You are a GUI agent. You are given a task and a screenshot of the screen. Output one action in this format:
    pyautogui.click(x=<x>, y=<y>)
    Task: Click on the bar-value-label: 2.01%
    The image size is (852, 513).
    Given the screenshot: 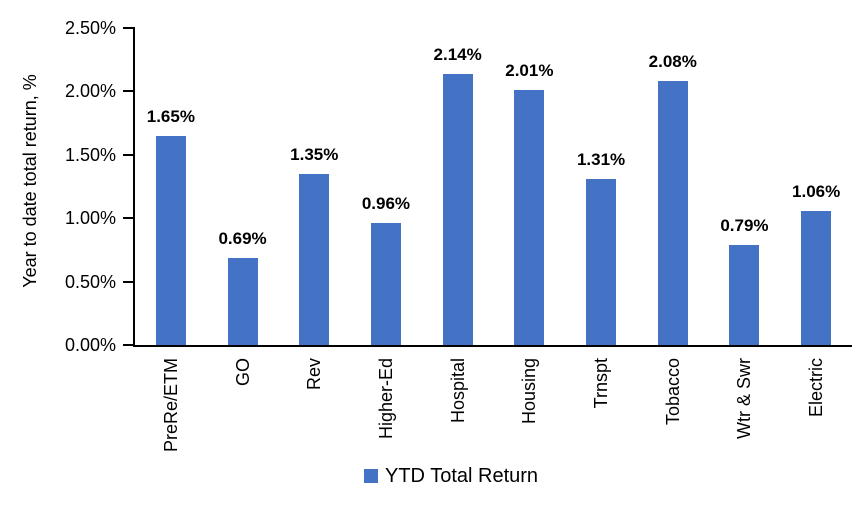 What is the action you would take?
    pyautogui.click(x=529, y=71)
    